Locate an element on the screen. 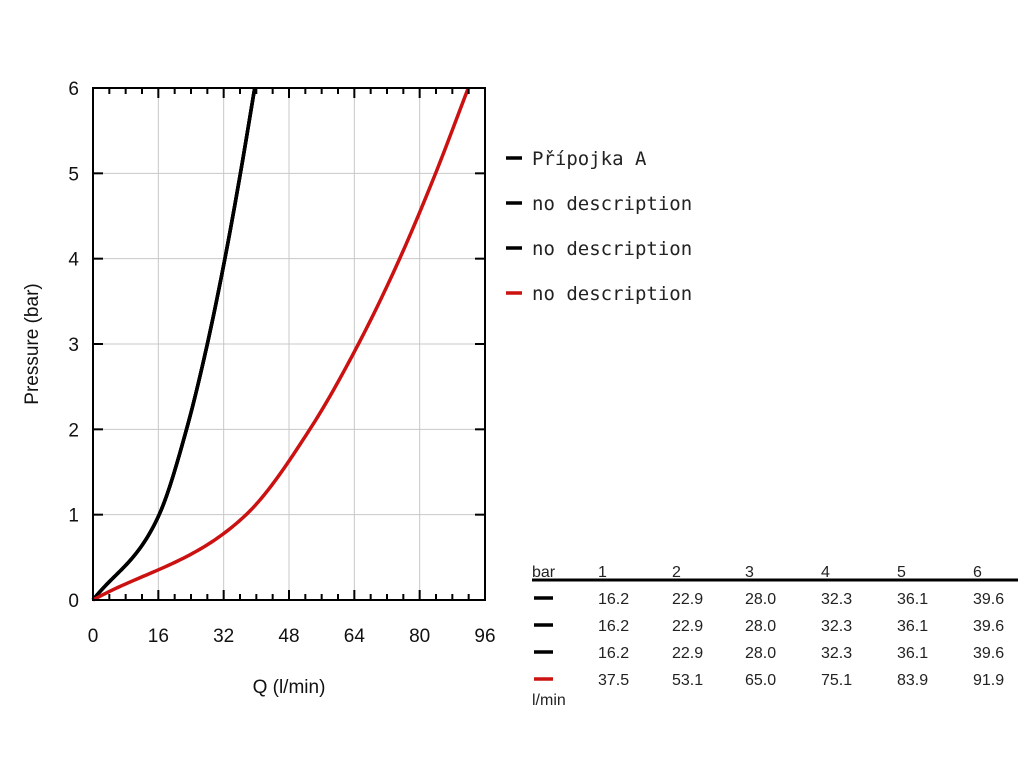 The height and width of the screenshot is (768, 1024). x-tick-label: 96 is located at coordinates (484, 636).